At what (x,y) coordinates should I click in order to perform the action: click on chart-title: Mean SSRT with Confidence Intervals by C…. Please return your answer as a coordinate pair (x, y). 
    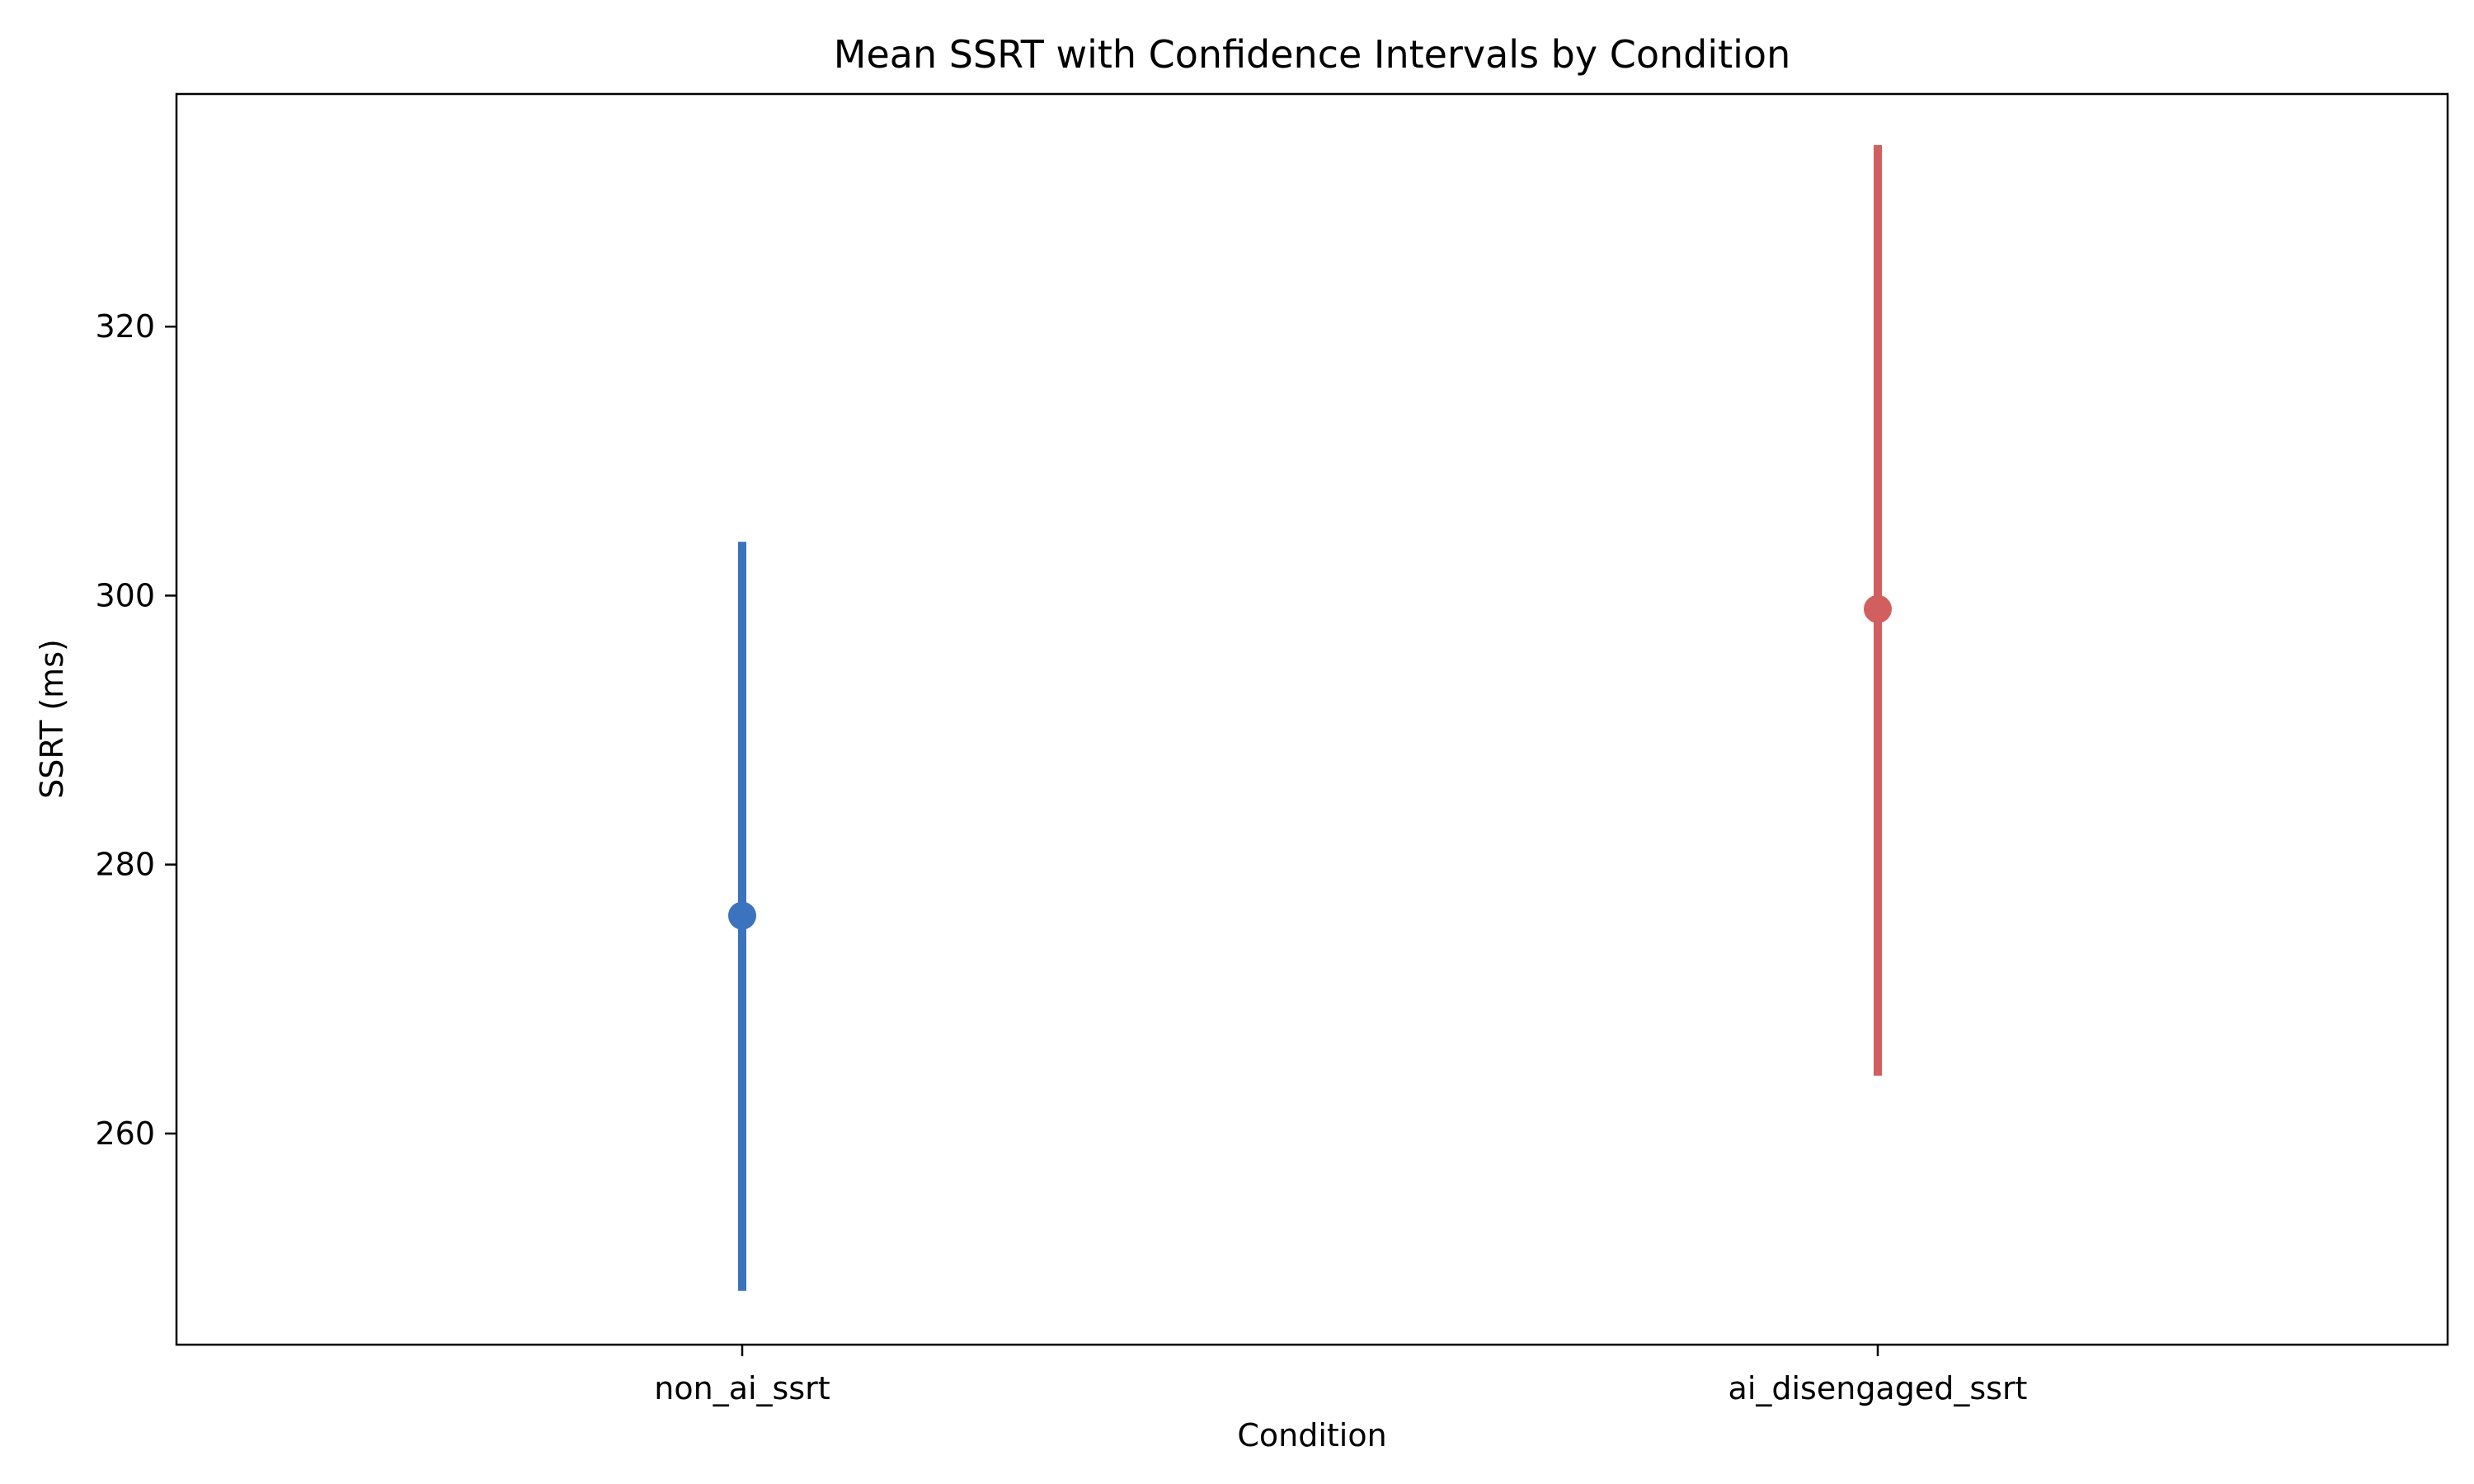
    Looking at the image, I should click on (1312, 54).